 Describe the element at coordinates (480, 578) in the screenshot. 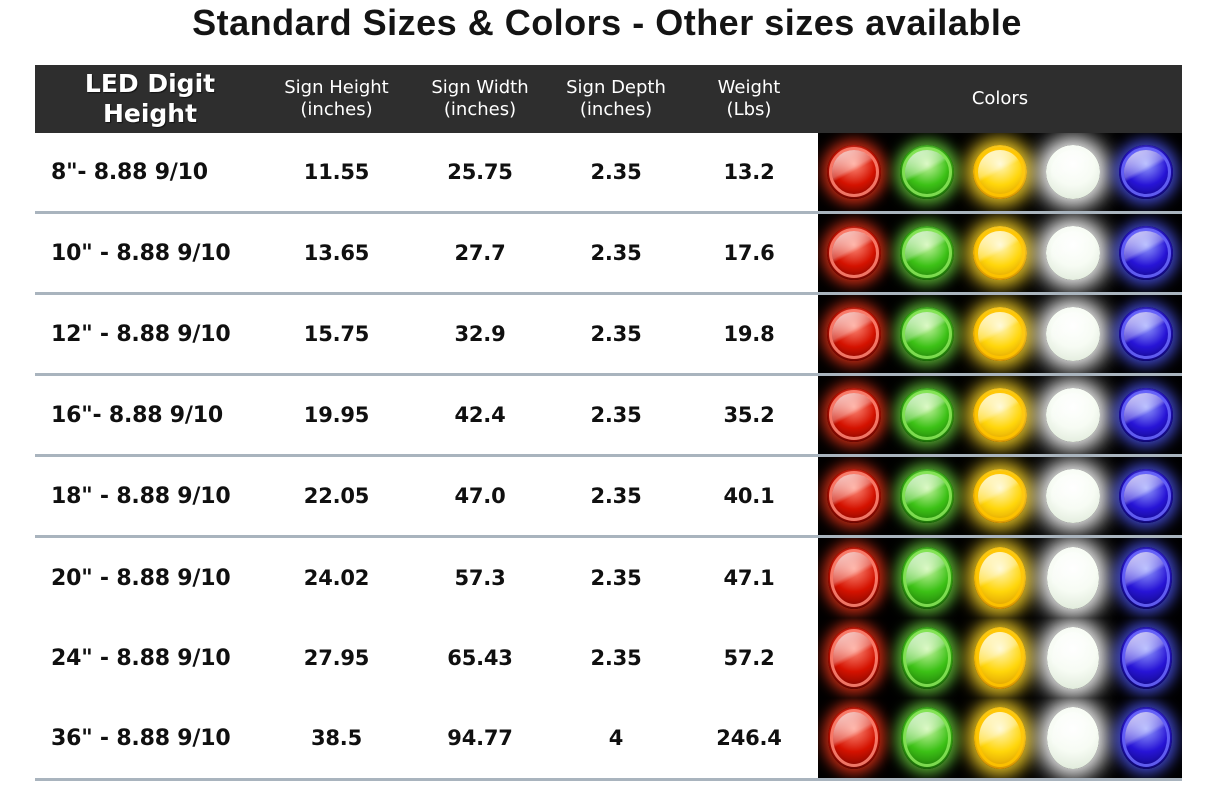

I see `sign-width-cell: 57.3` at that location.